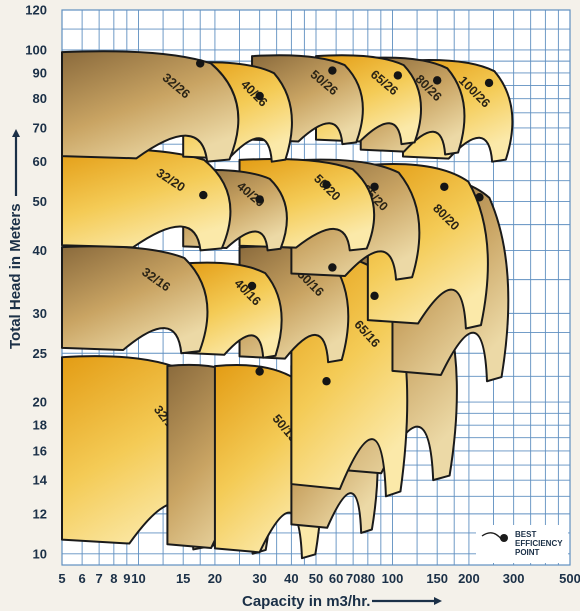  What do you see at coordinates (504, 538) in the screenshot?
I see `legend-bep-icon` at bounding box center [504, 538].